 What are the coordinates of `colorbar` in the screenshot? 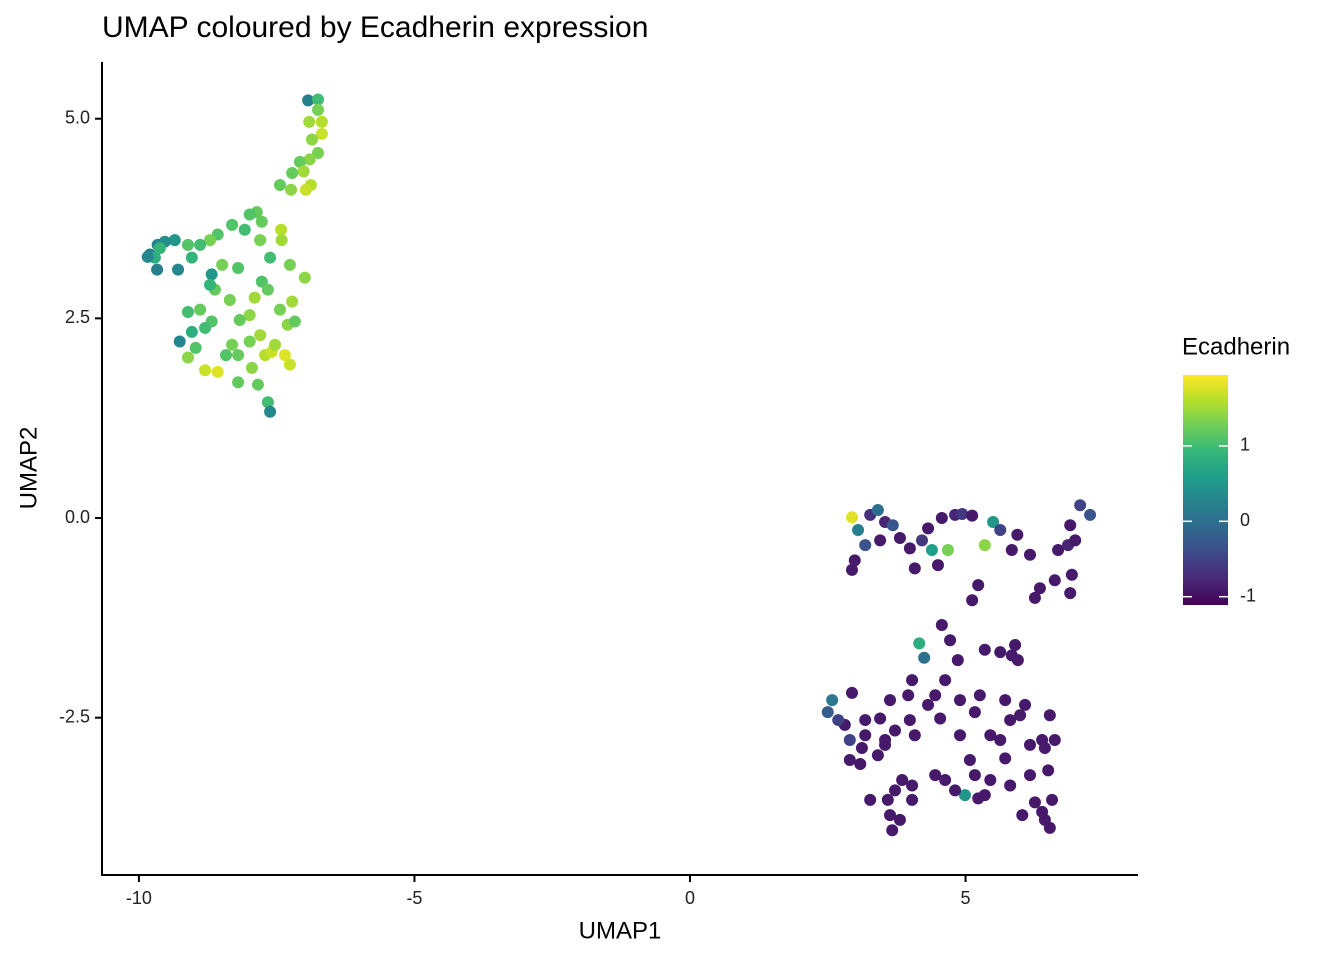 It's located at (1205, 490).